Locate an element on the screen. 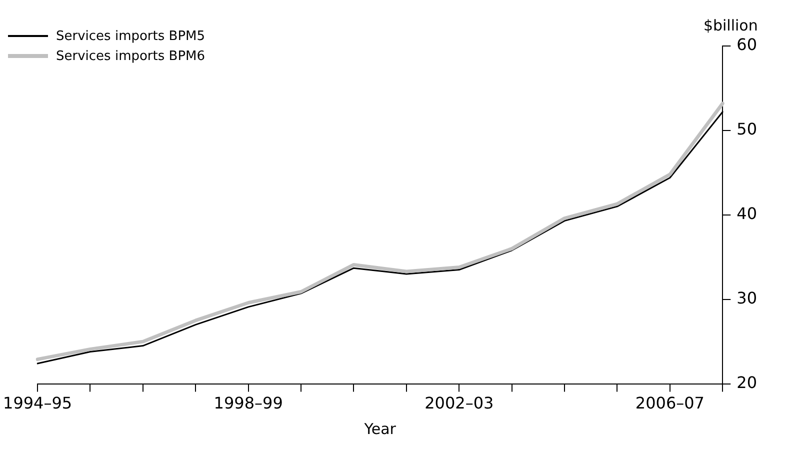  y-tick-label: 40 is located at coordinates (746, 214).